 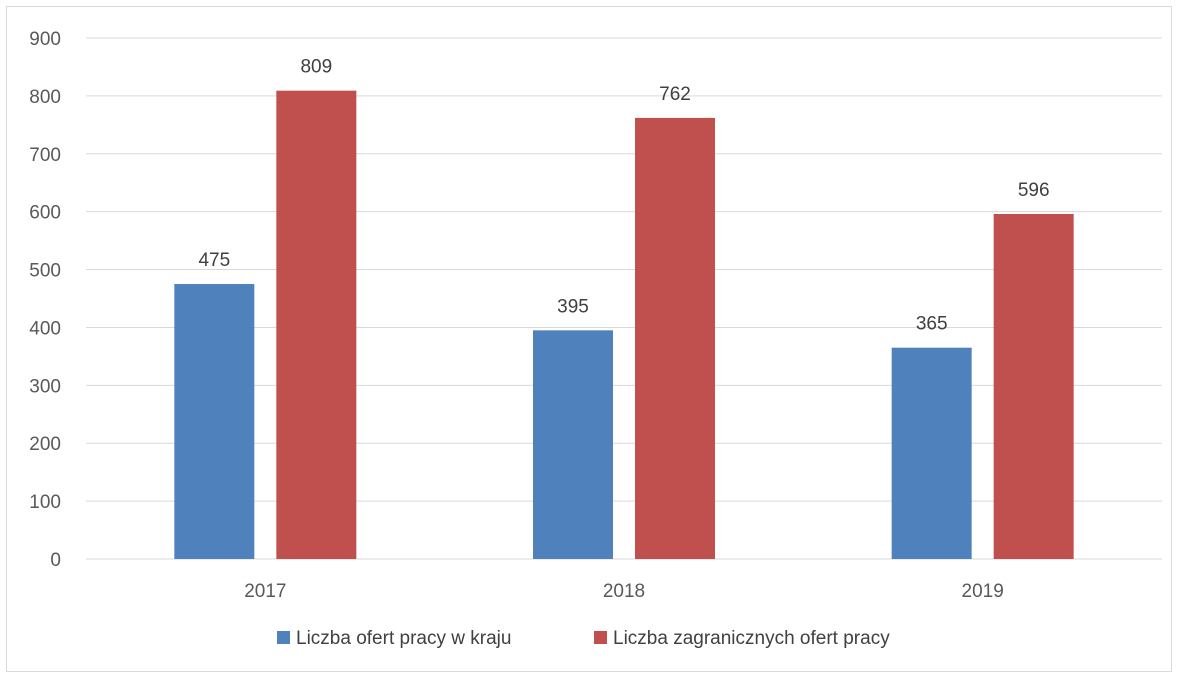 What do you see at coordinates (573, 306) in the screenshot?
I see `data-label: 395` at bounding box center [573, 306].